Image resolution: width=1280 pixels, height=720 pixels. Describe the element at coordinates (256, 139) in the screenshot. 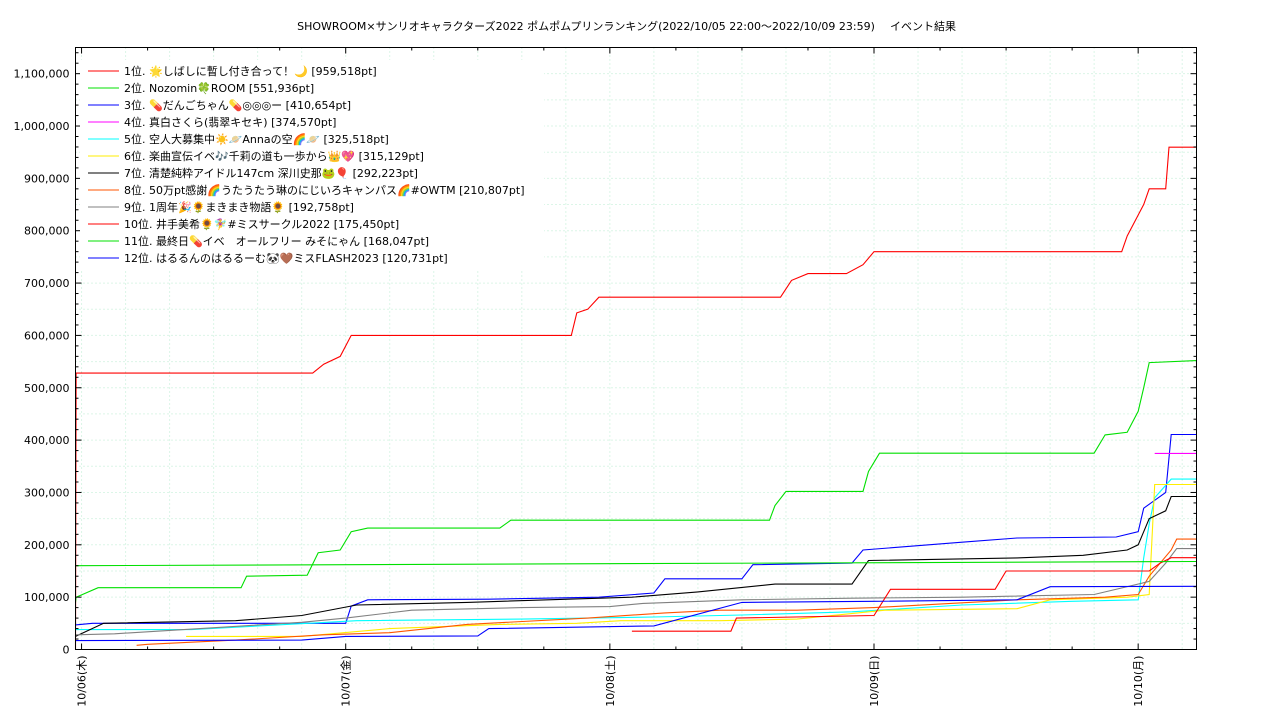

I see `legend-entry: 5位. 空人大募集中☀️🪐Annaの空🌈🪐 [325,518pt]` at that location.